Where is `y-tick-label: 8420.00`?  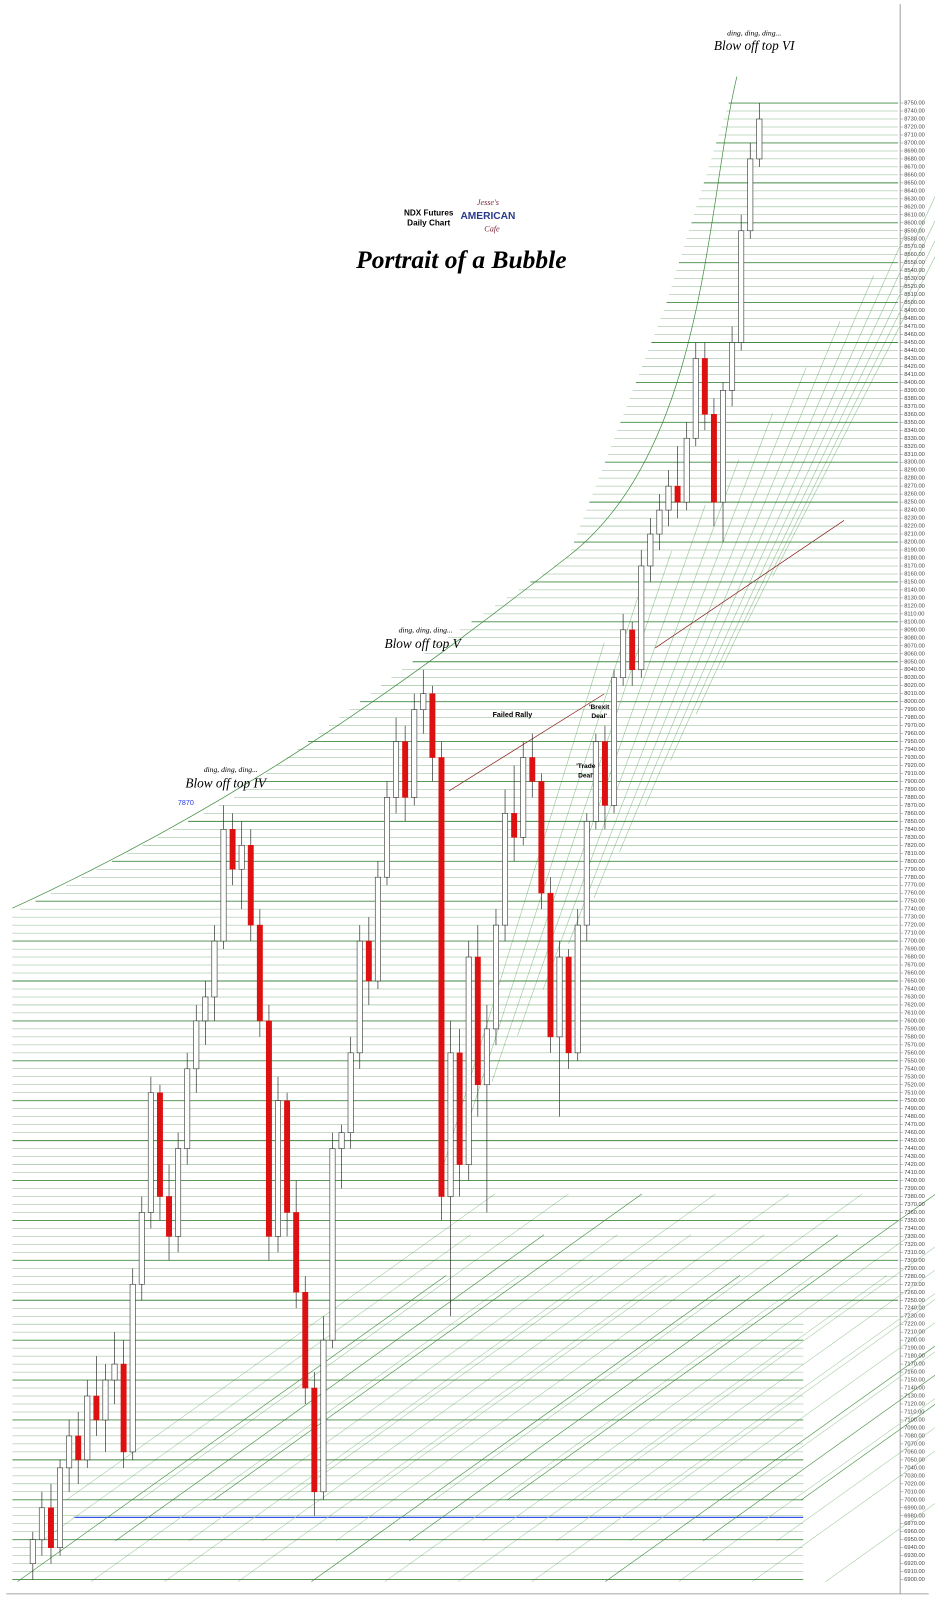
y-tick-label: 8420.00 is located at coordinates (914, 367).